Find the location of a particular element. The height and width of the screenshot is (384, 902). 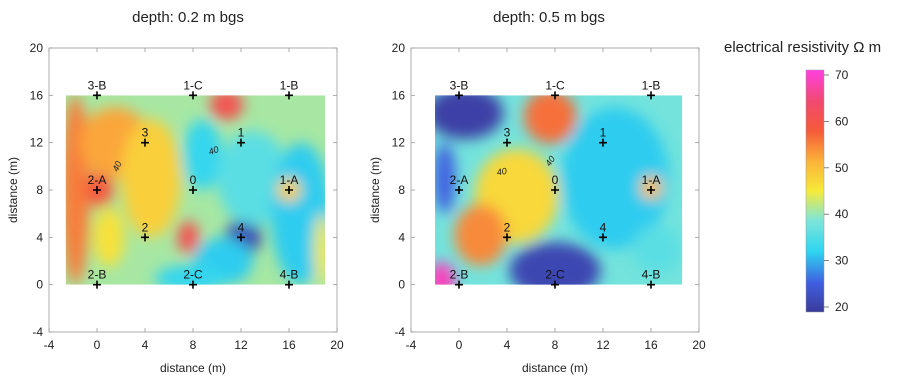

colorbar-tick-label: 20 is located at coordinates (842, 307).